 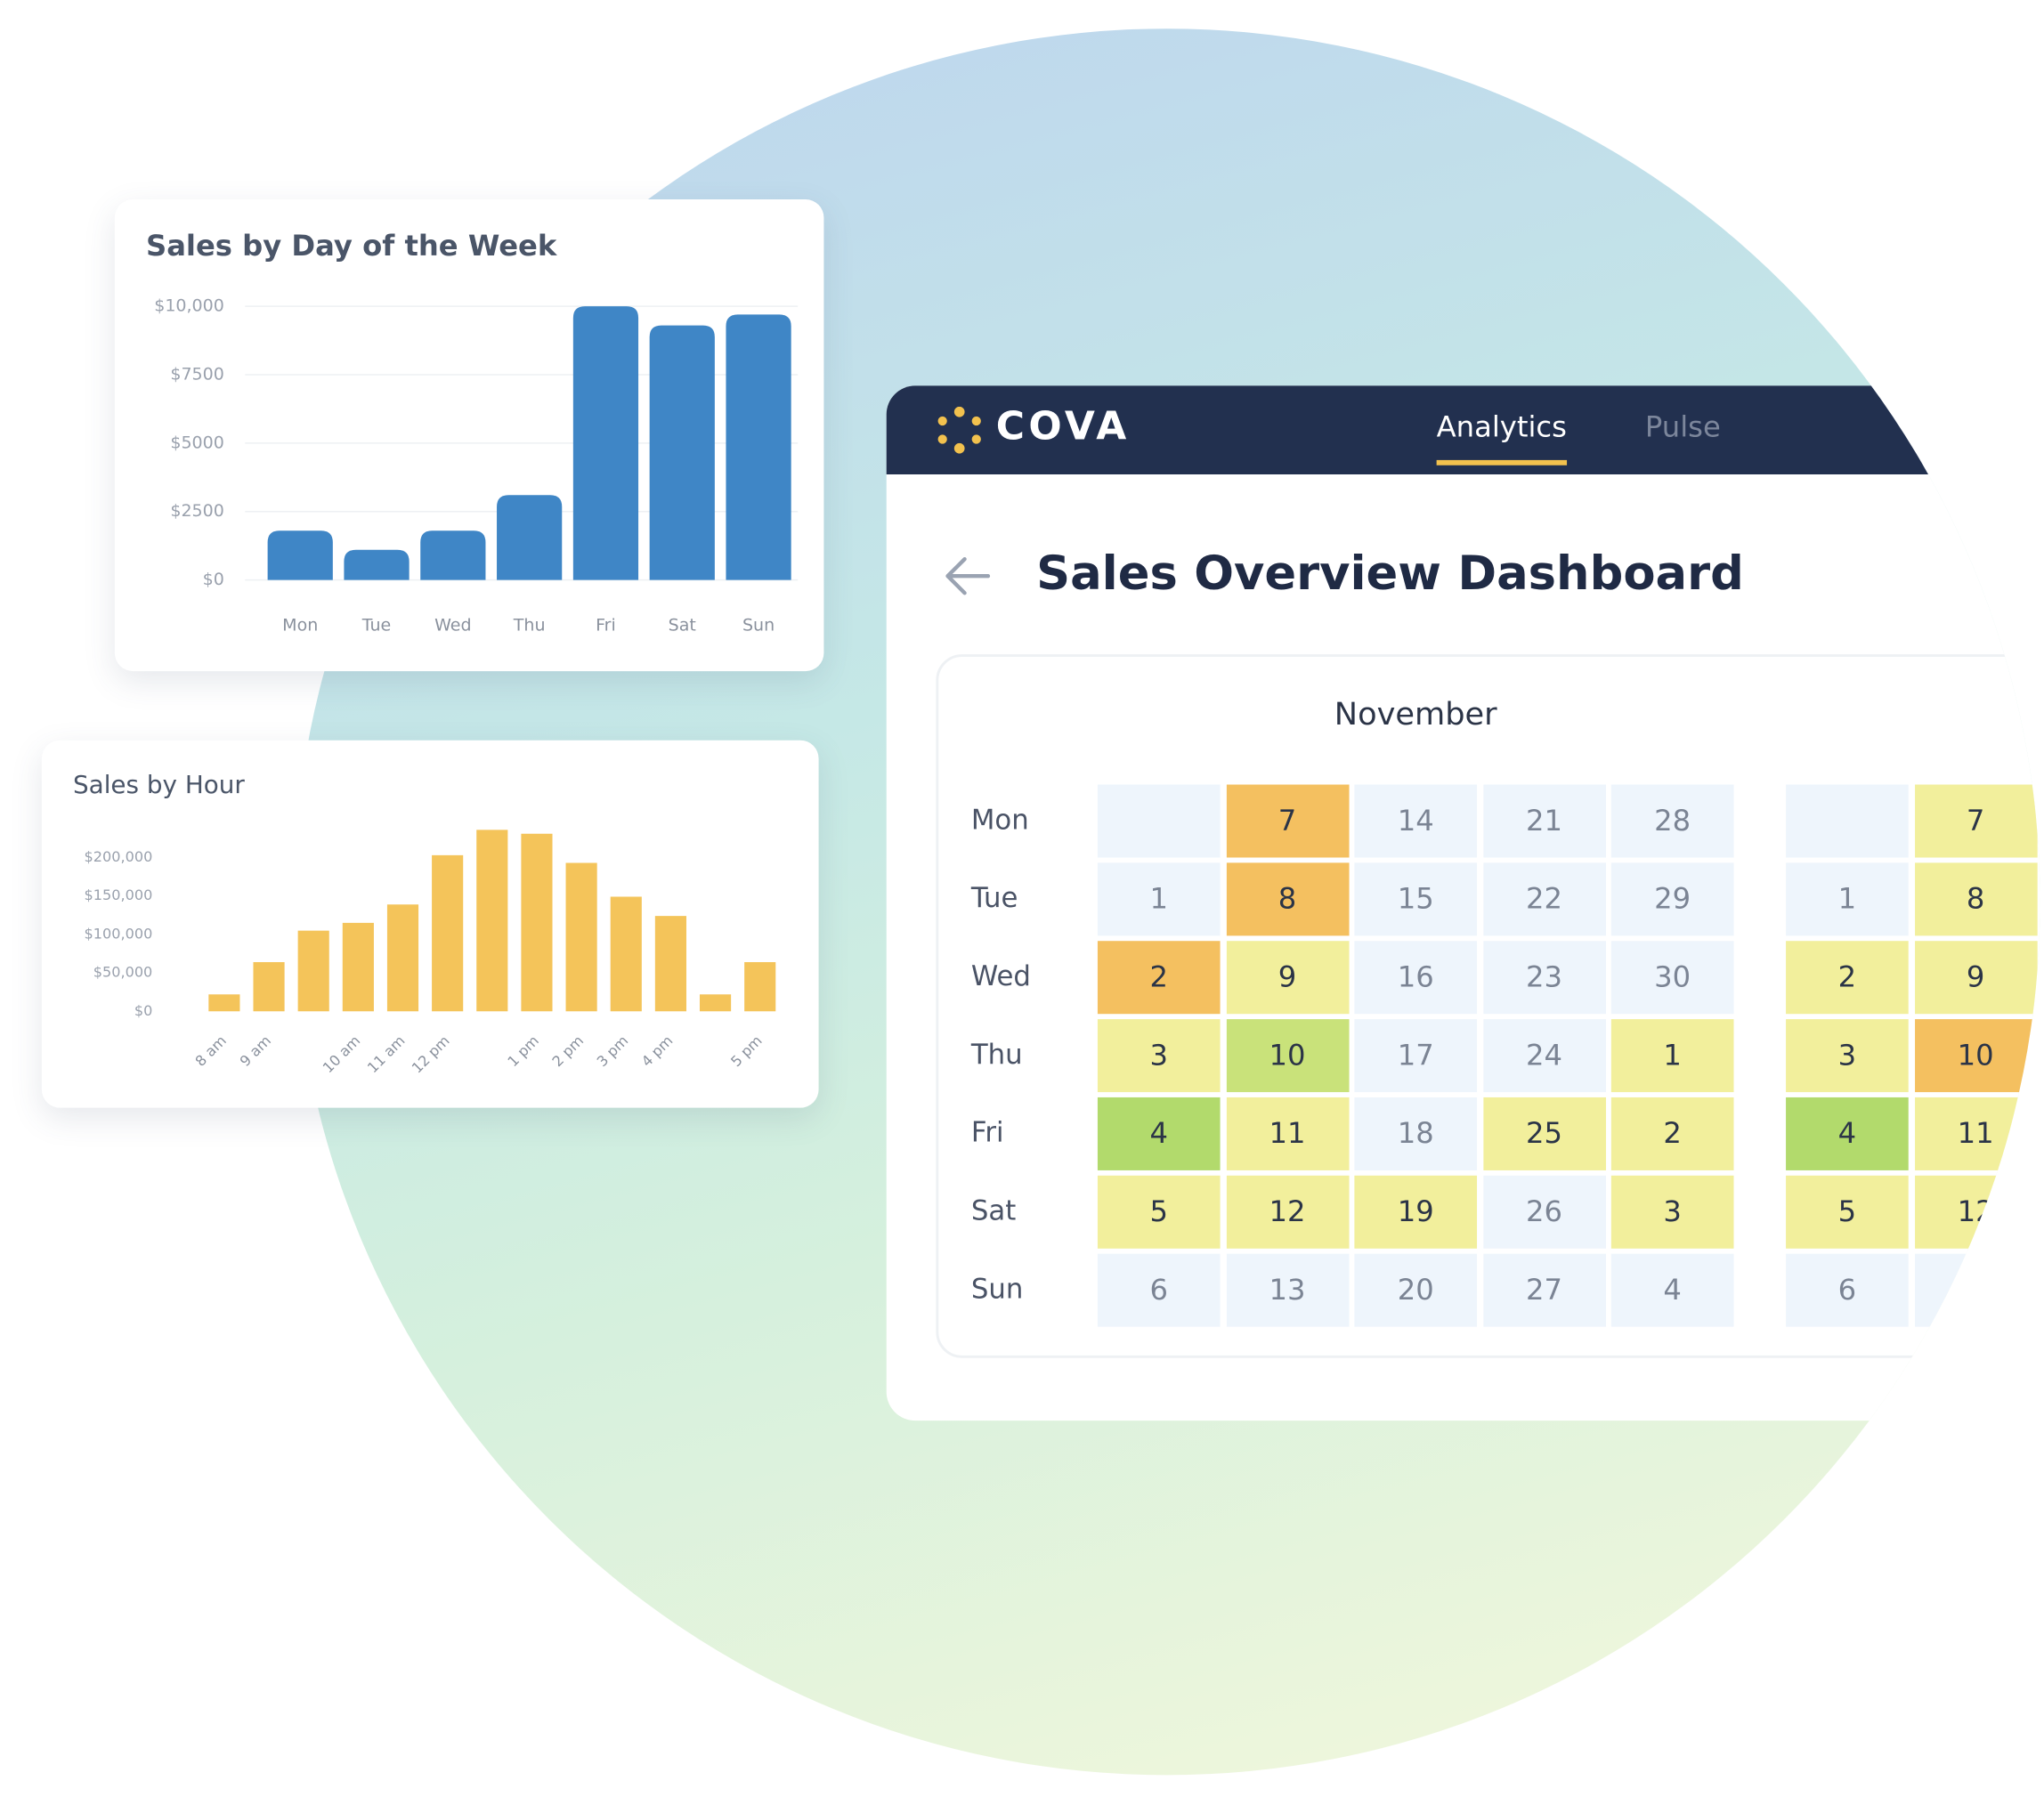 I want to click on x-tick-label: Tue, so click(x=376, y=625).